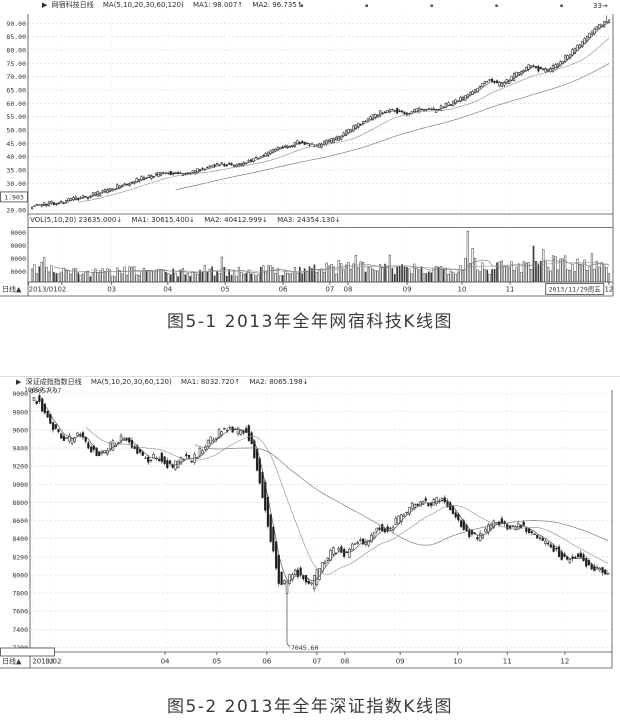 The height and width of the screenshot is (726, 620). What do you see at coordinates (225, 290) in the screenshot?
I see `month-label: 05` at bounding box center [225, 290].